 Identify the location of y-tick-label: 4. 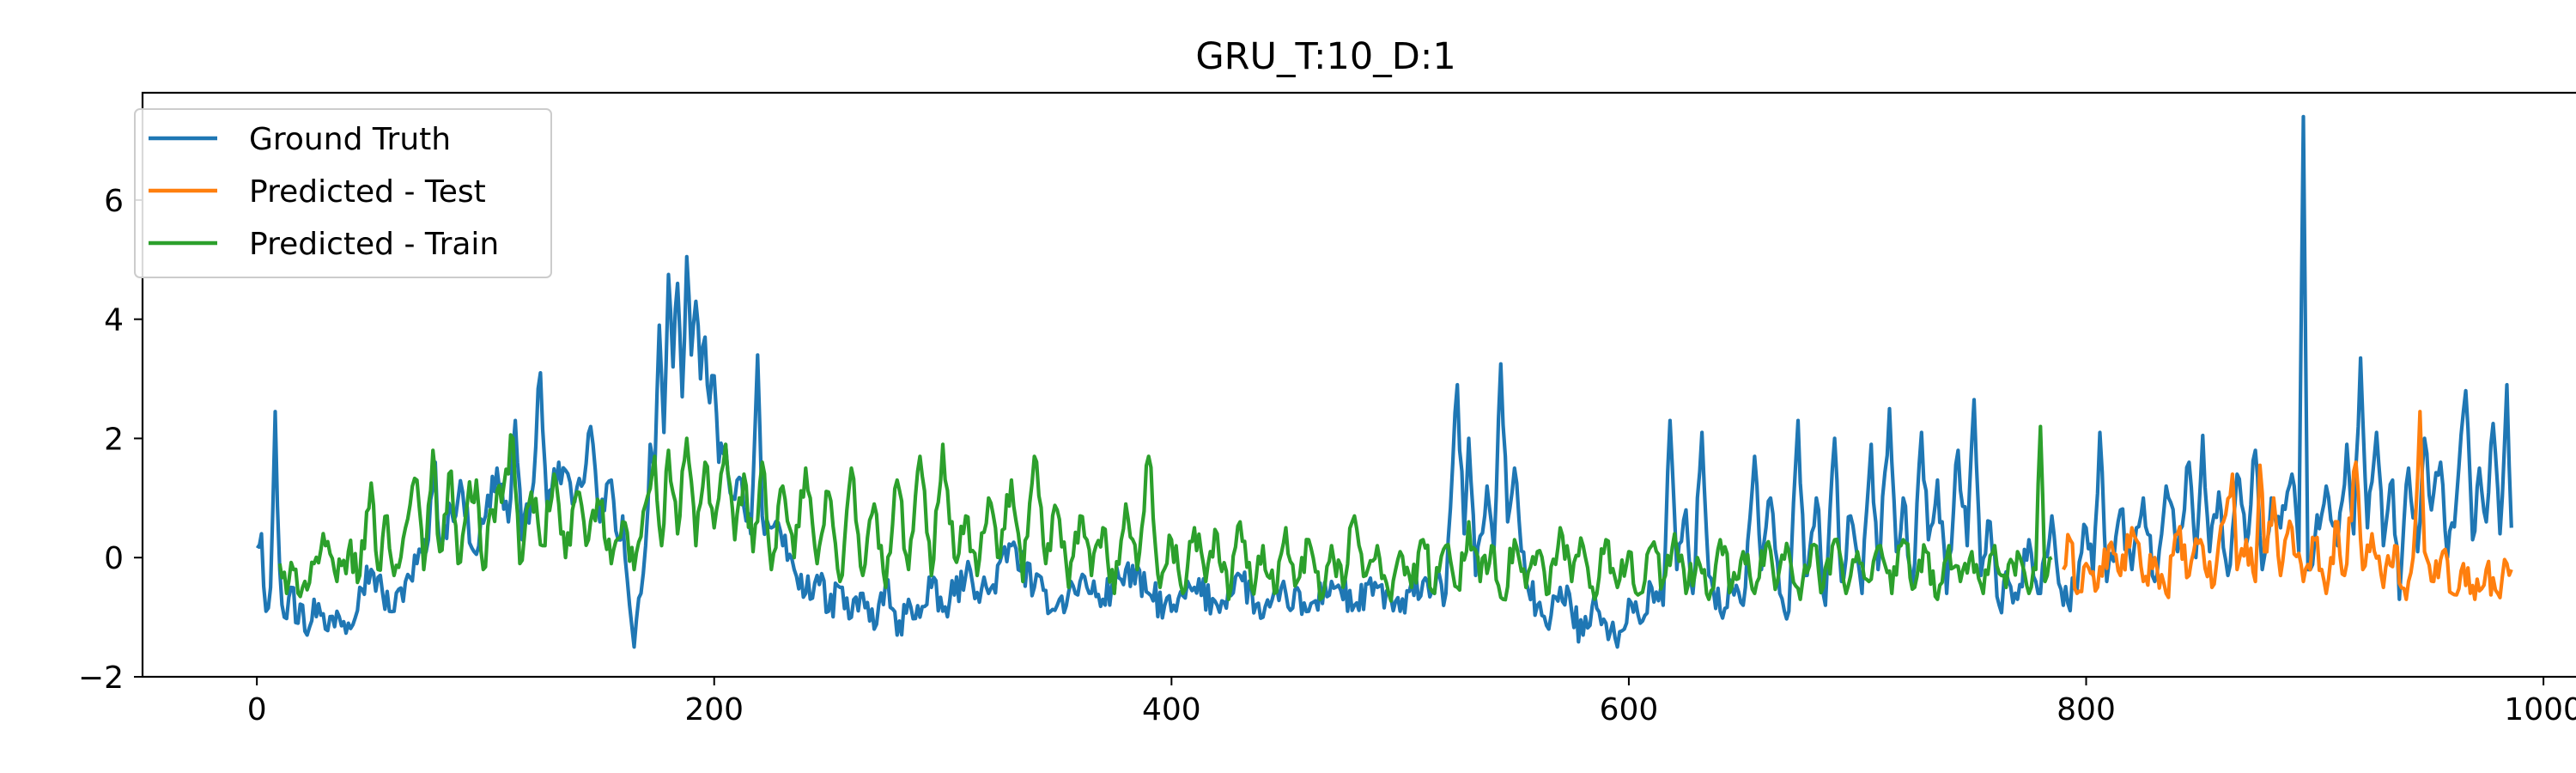
(114, 320).